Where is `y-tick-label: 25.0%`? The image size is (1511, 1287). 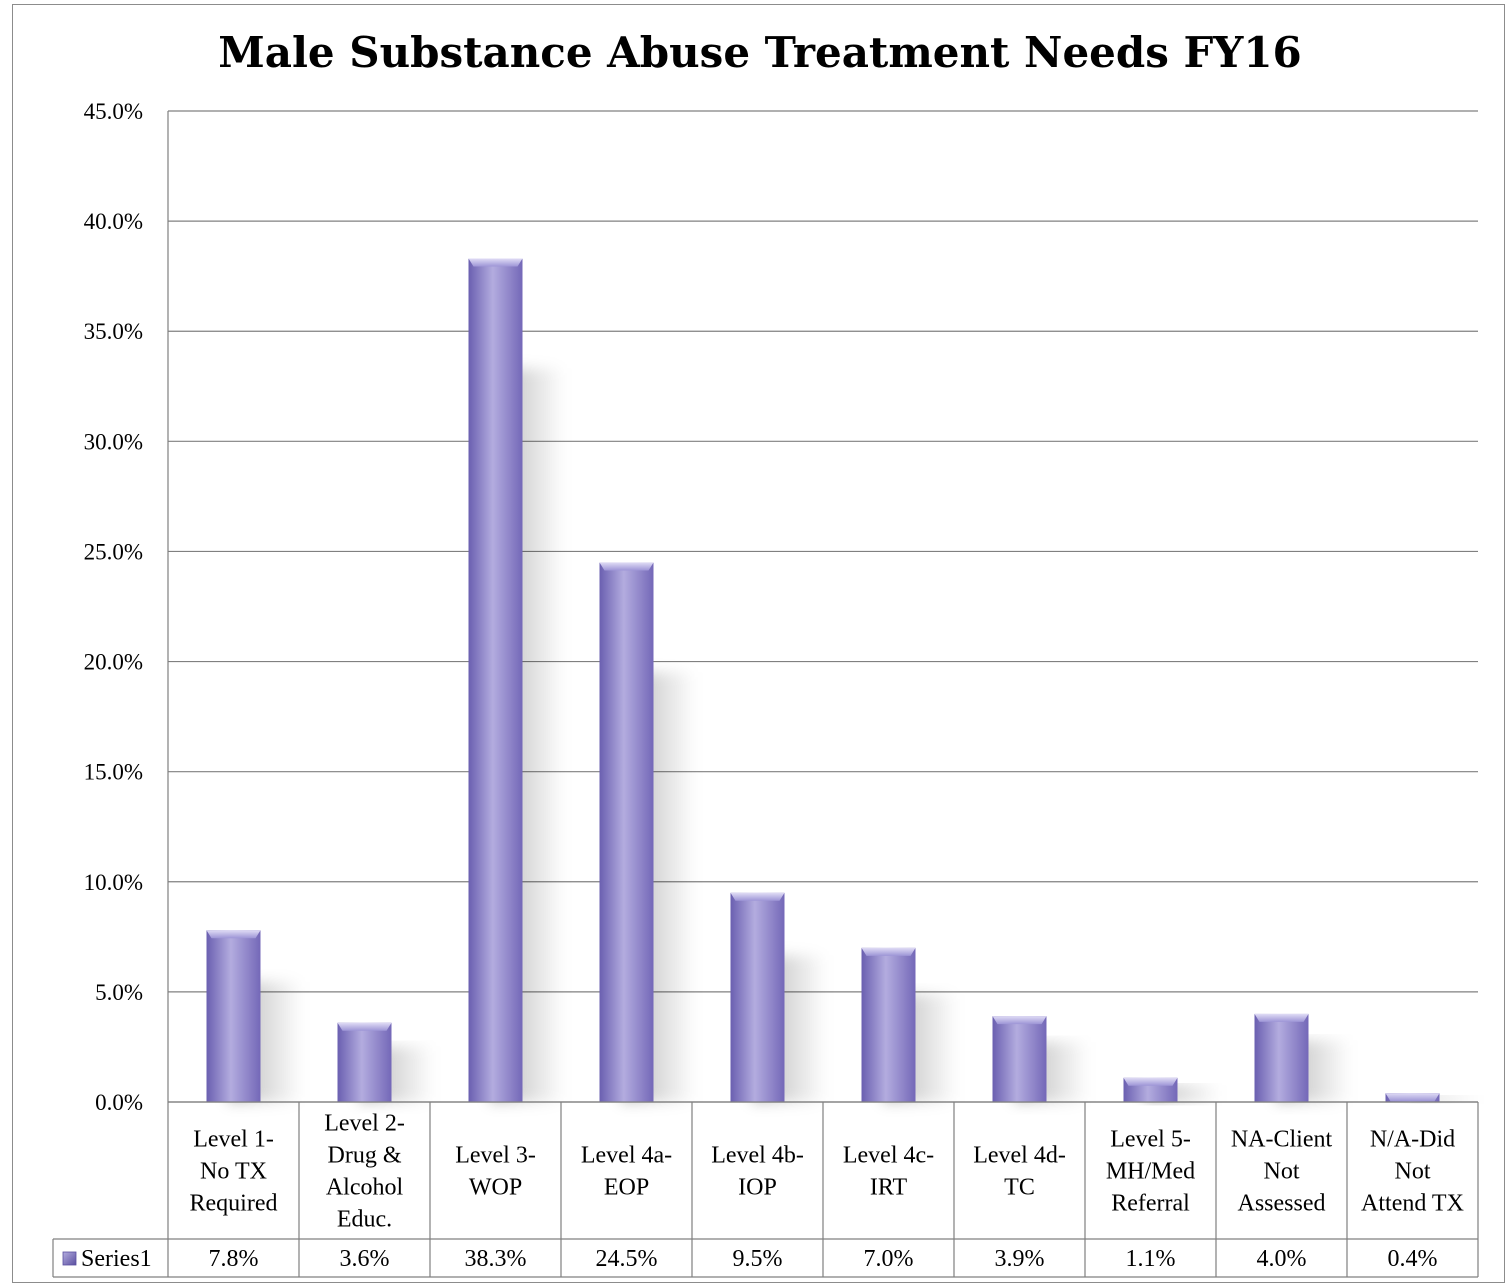
y-tick-label: 25.0% is located at coordinates (113, 551).